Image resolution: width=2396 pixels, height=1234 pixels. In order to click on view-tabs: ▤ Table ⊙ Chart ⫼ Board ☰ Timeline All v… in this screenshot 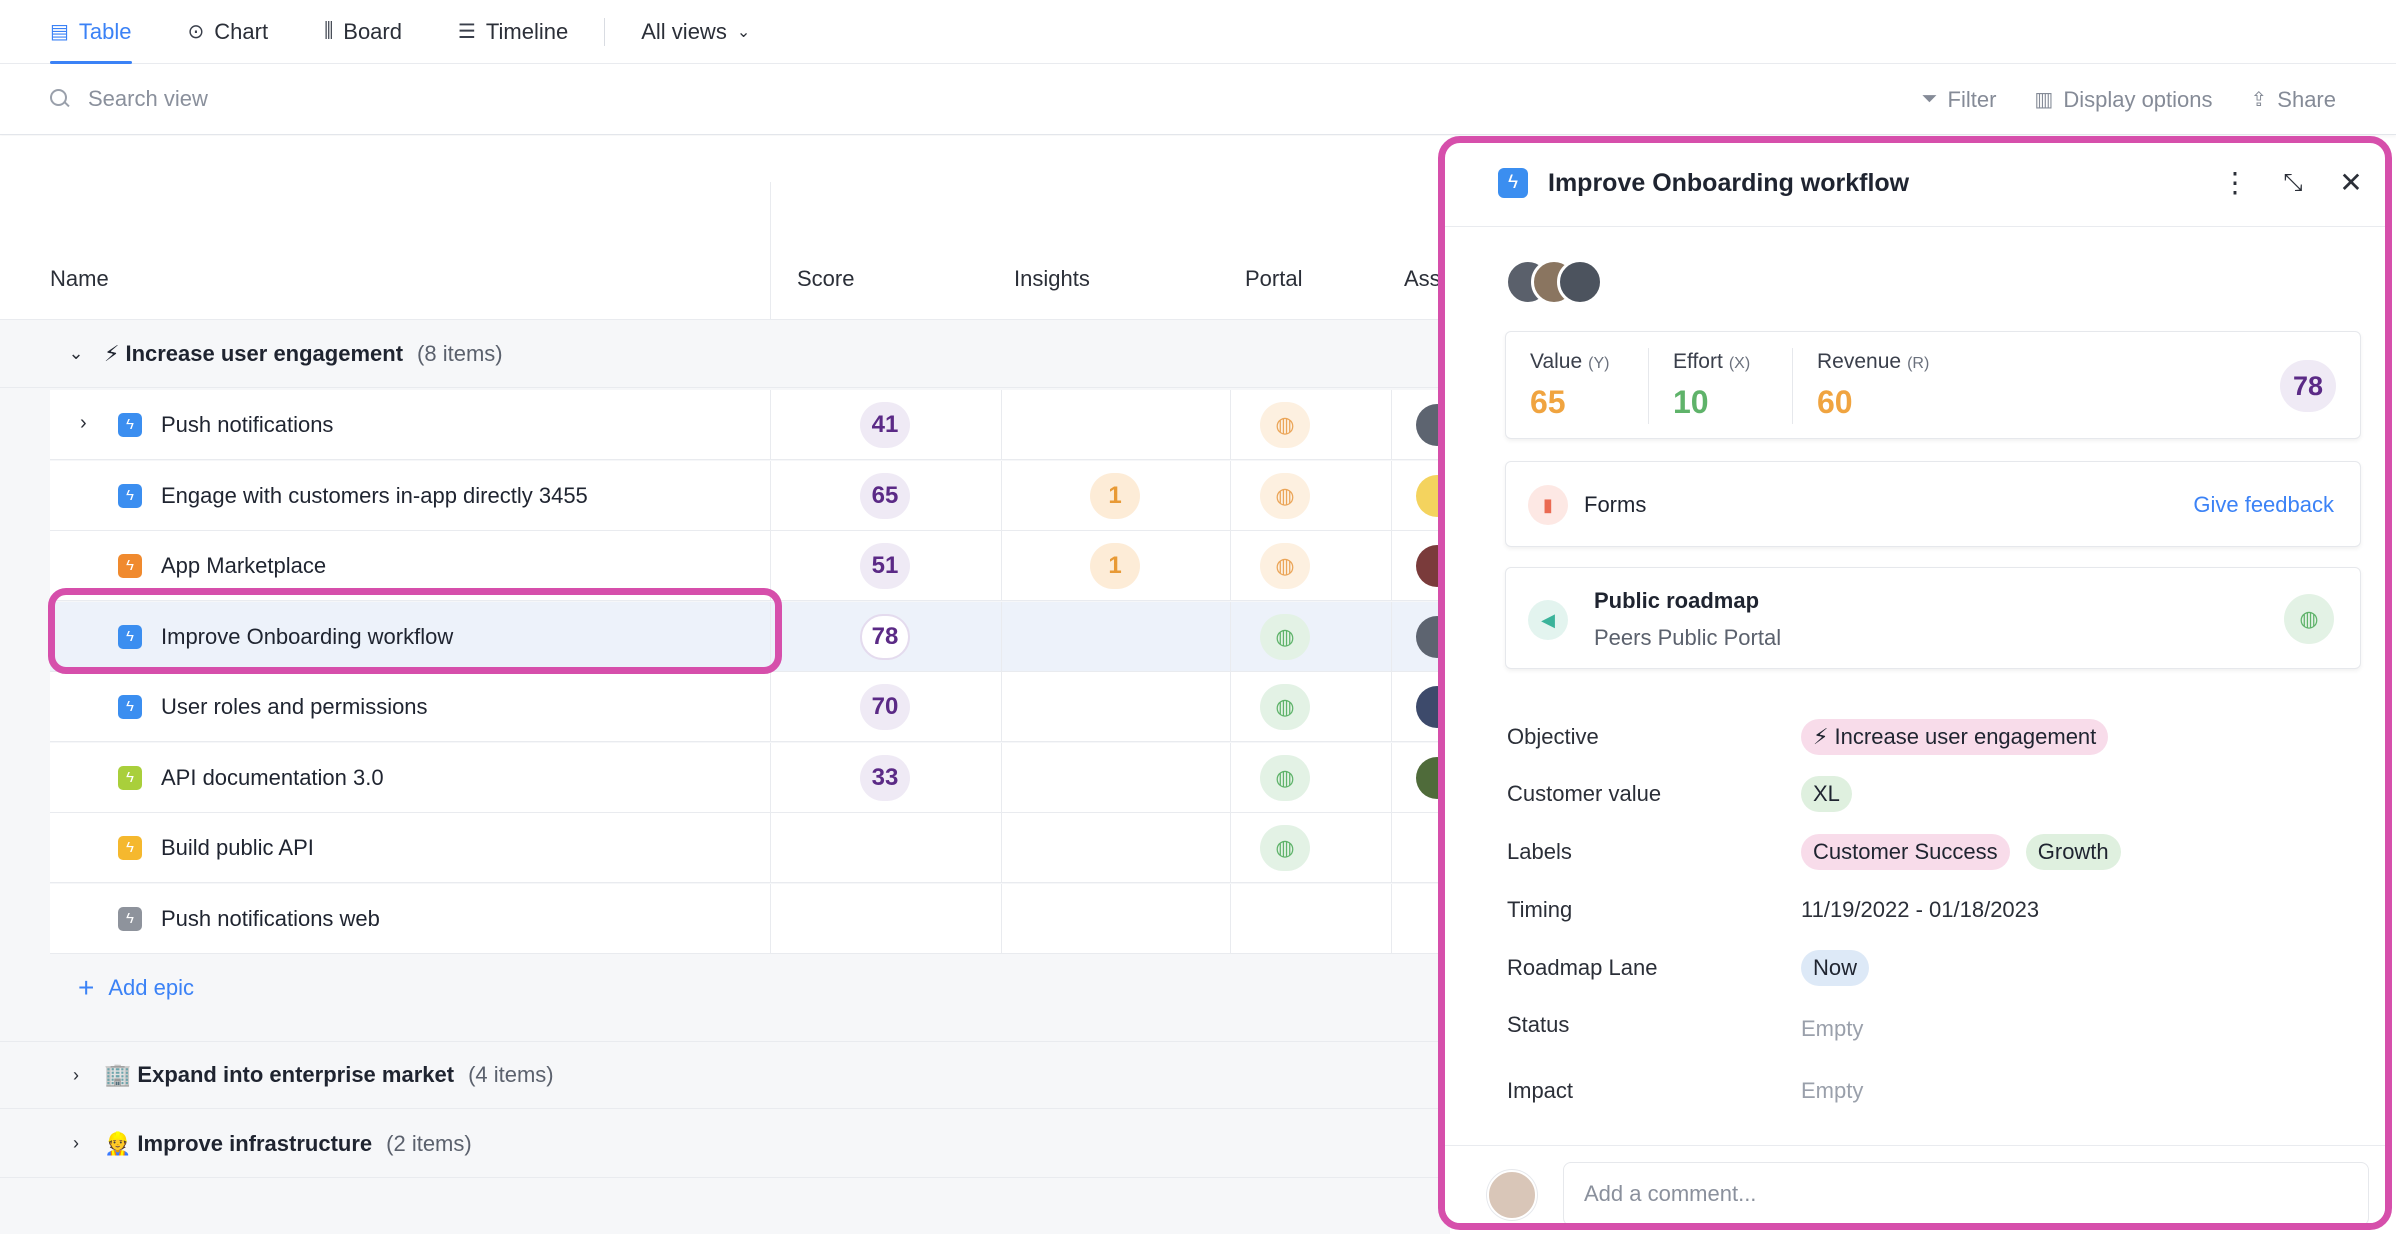, I will do `click(1198, 32)`.